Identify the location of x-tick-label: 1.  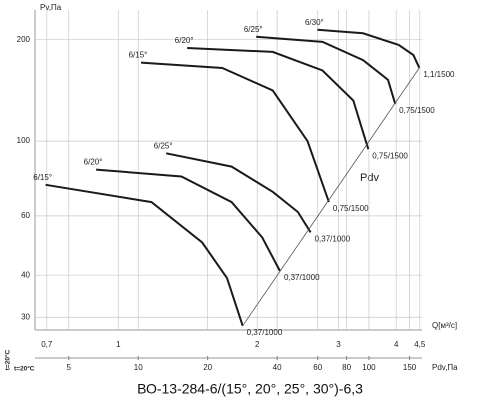
(118, 344).